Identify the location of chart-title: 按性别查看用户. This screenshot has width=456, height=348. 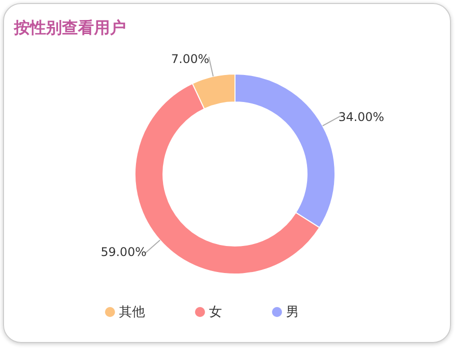
(70, 28).